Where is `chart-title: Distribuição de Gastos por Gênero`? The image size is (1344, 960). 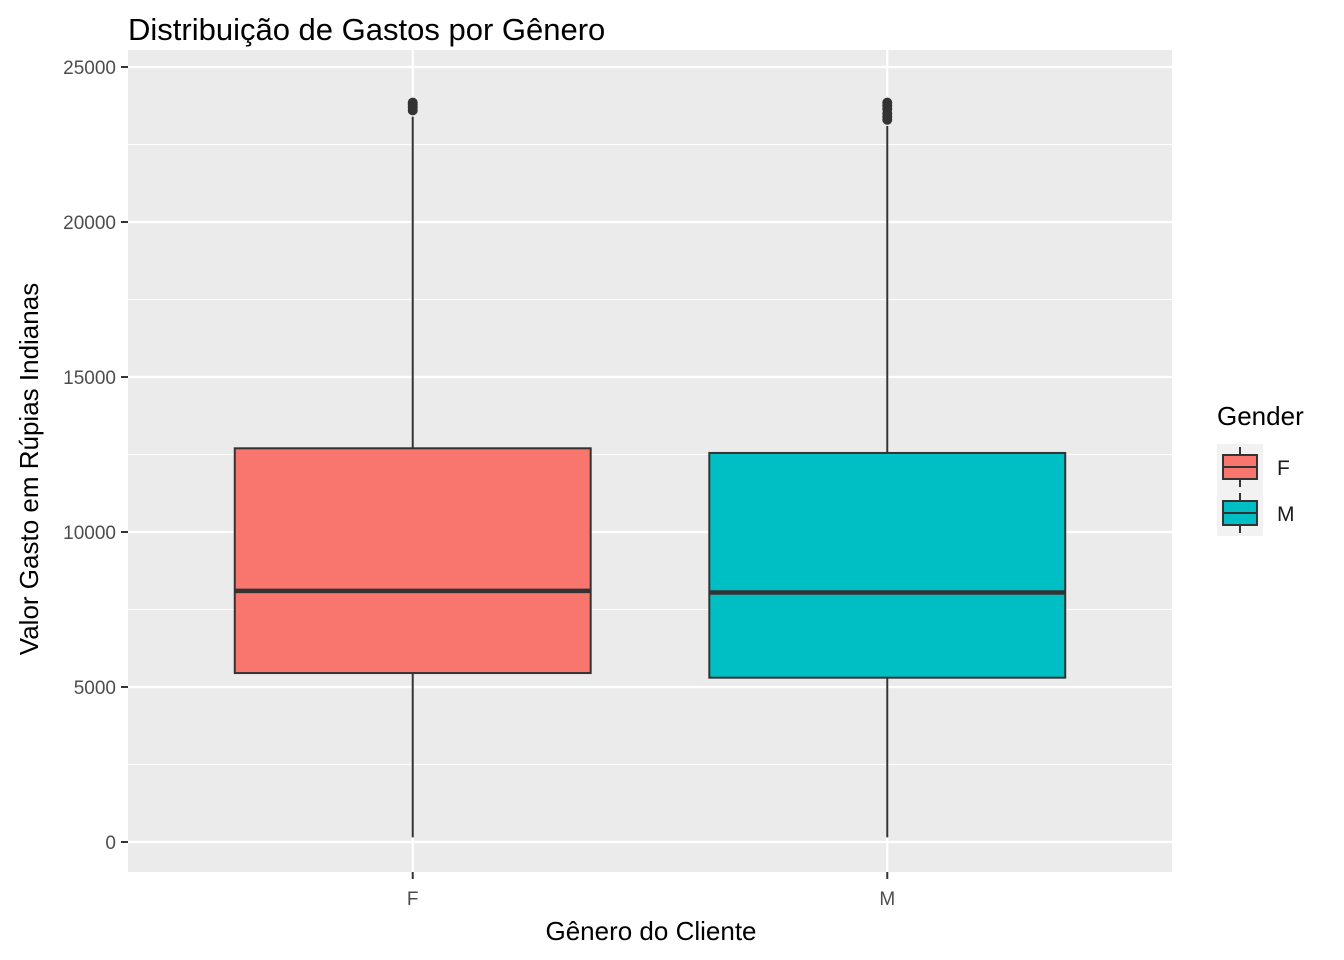 chart-title: Distribuição de Gastos por Gênero is located at coordinates (366, 29).